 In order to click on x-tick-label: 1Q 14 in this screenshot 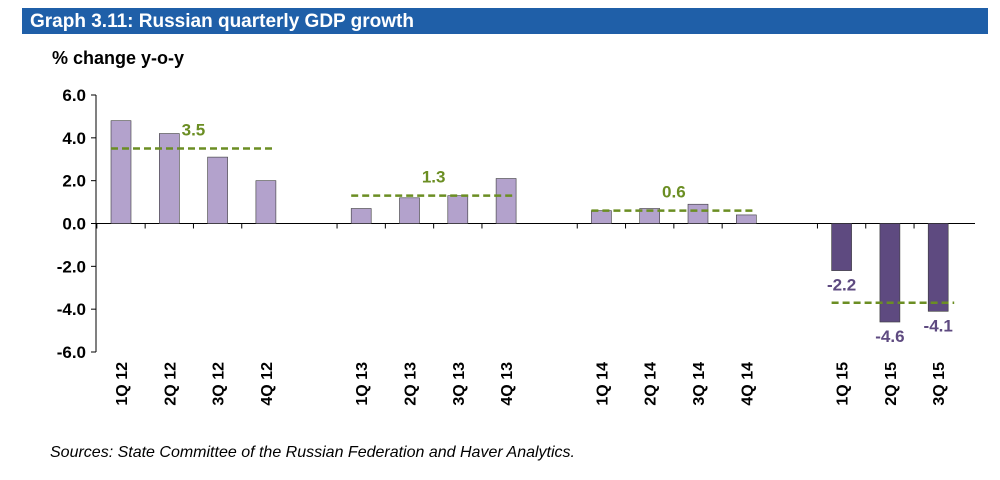, I will do `click(602, 384)`.